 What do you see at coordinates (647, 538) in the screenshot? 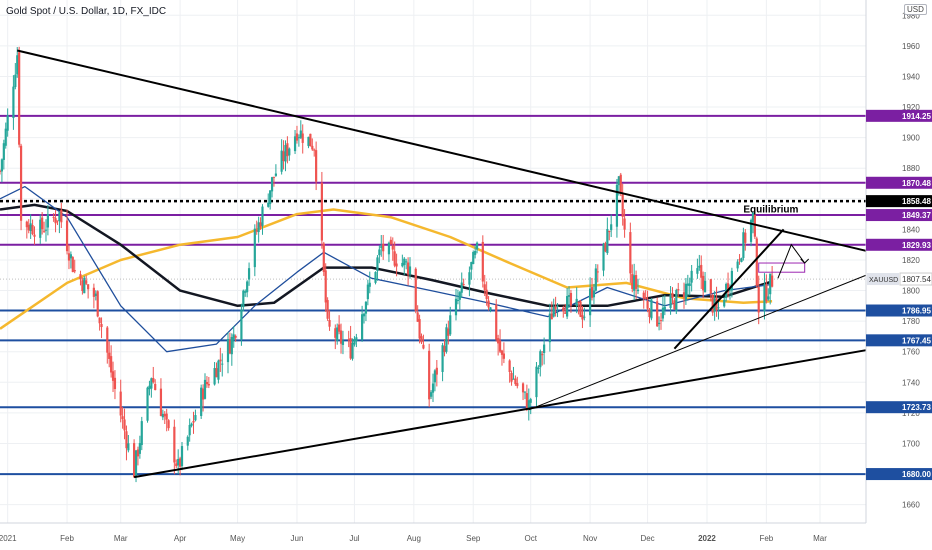
I see `time-tick-label: Dec` at bounding box center [647, 538].